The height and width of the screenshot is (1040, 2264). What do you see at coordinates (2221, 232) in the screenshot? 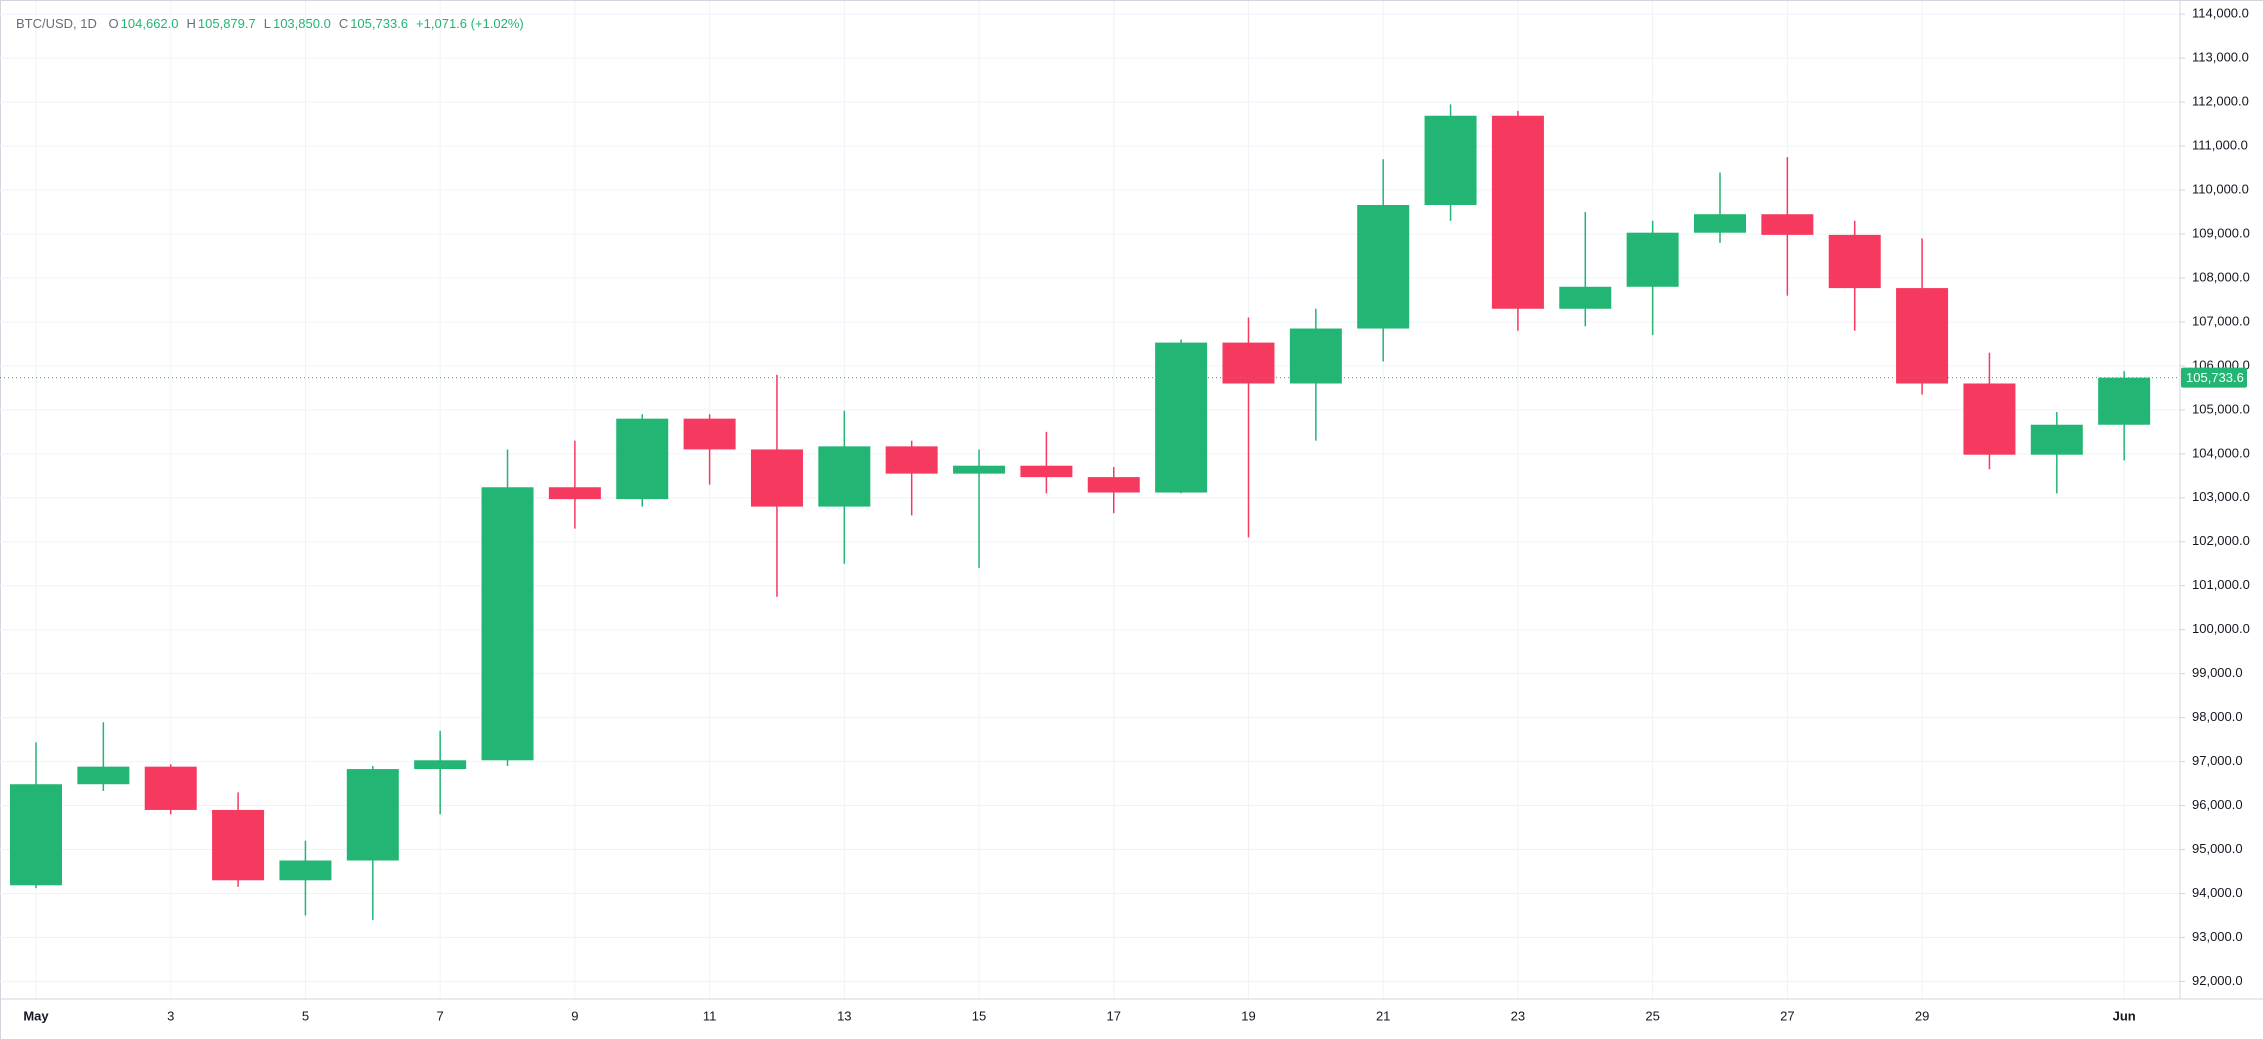
I see `y-tick-label: 109,000.0` at bounding box center [2221, 232].